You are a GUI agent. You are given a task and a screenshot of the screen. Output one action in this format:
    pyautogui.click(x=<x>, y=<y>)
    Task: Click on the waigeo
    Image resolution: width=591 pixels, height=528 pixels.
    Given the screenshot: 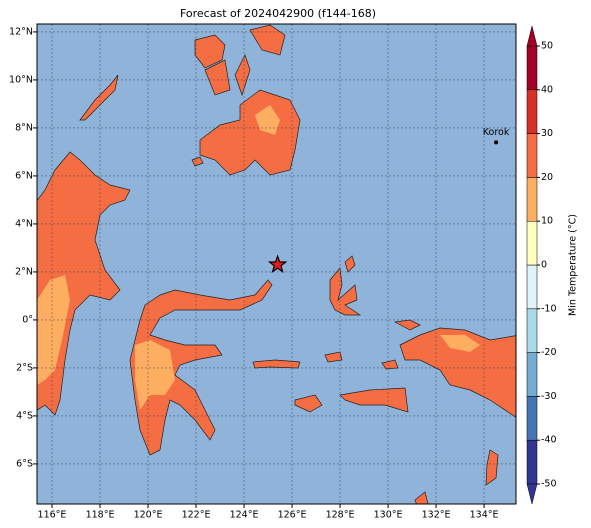 What is the action you would take?
    pyautogui.click(x=407, y=325)
    